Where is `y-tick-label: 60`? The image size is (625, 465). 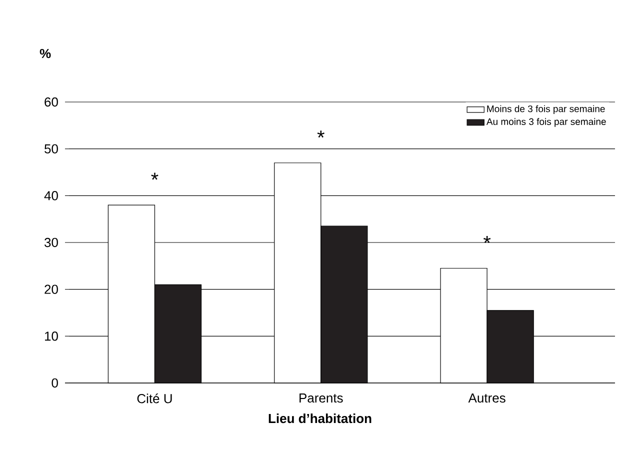
y-tick-label: 60 is located at coordinates (51, 102).